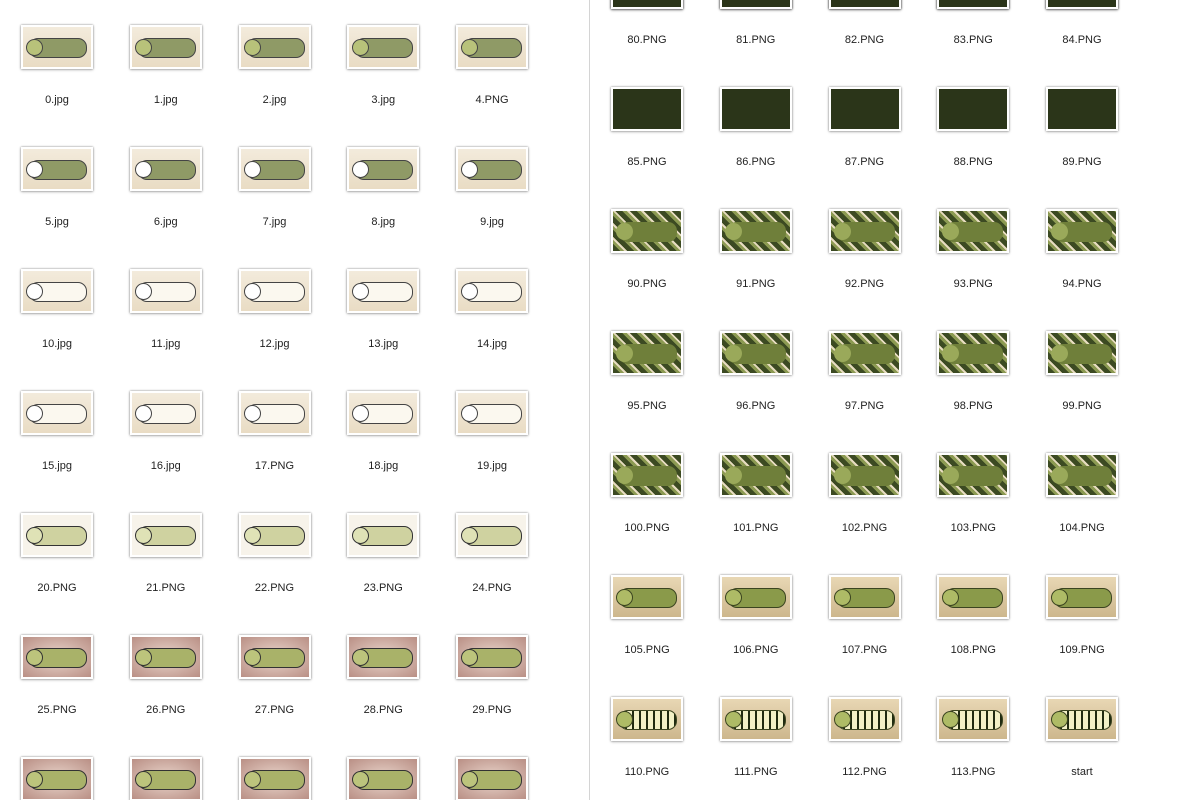 The height and width of the screenshot is (800, 1200). I want to click on file-name: 1.jpg, so click(165, 100).